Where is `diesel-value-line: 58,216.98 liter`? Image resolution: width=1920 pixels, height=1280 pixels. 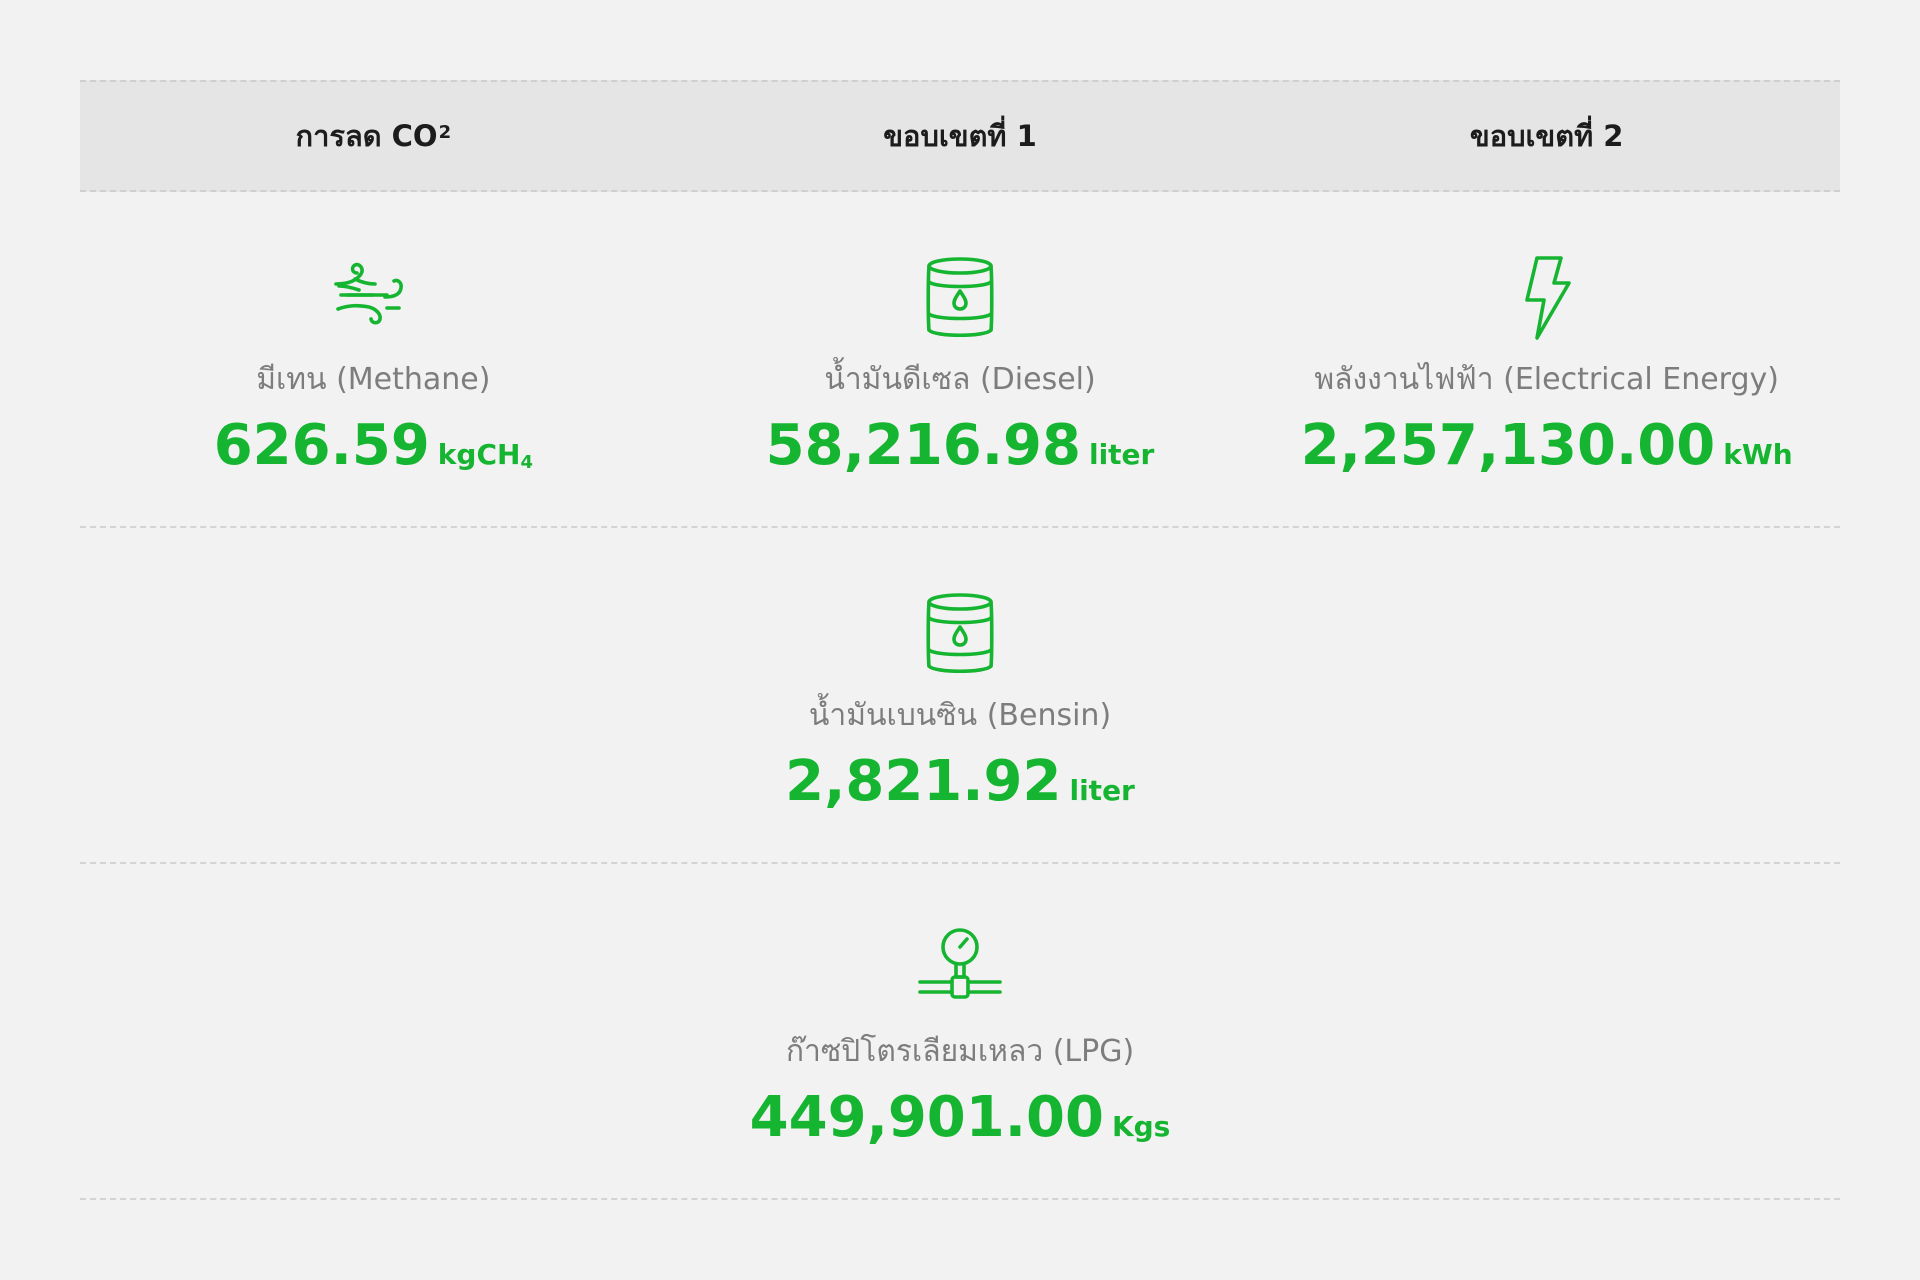 diesel-value-line: 58,216.98 liter is located at coordinates (960, 452).